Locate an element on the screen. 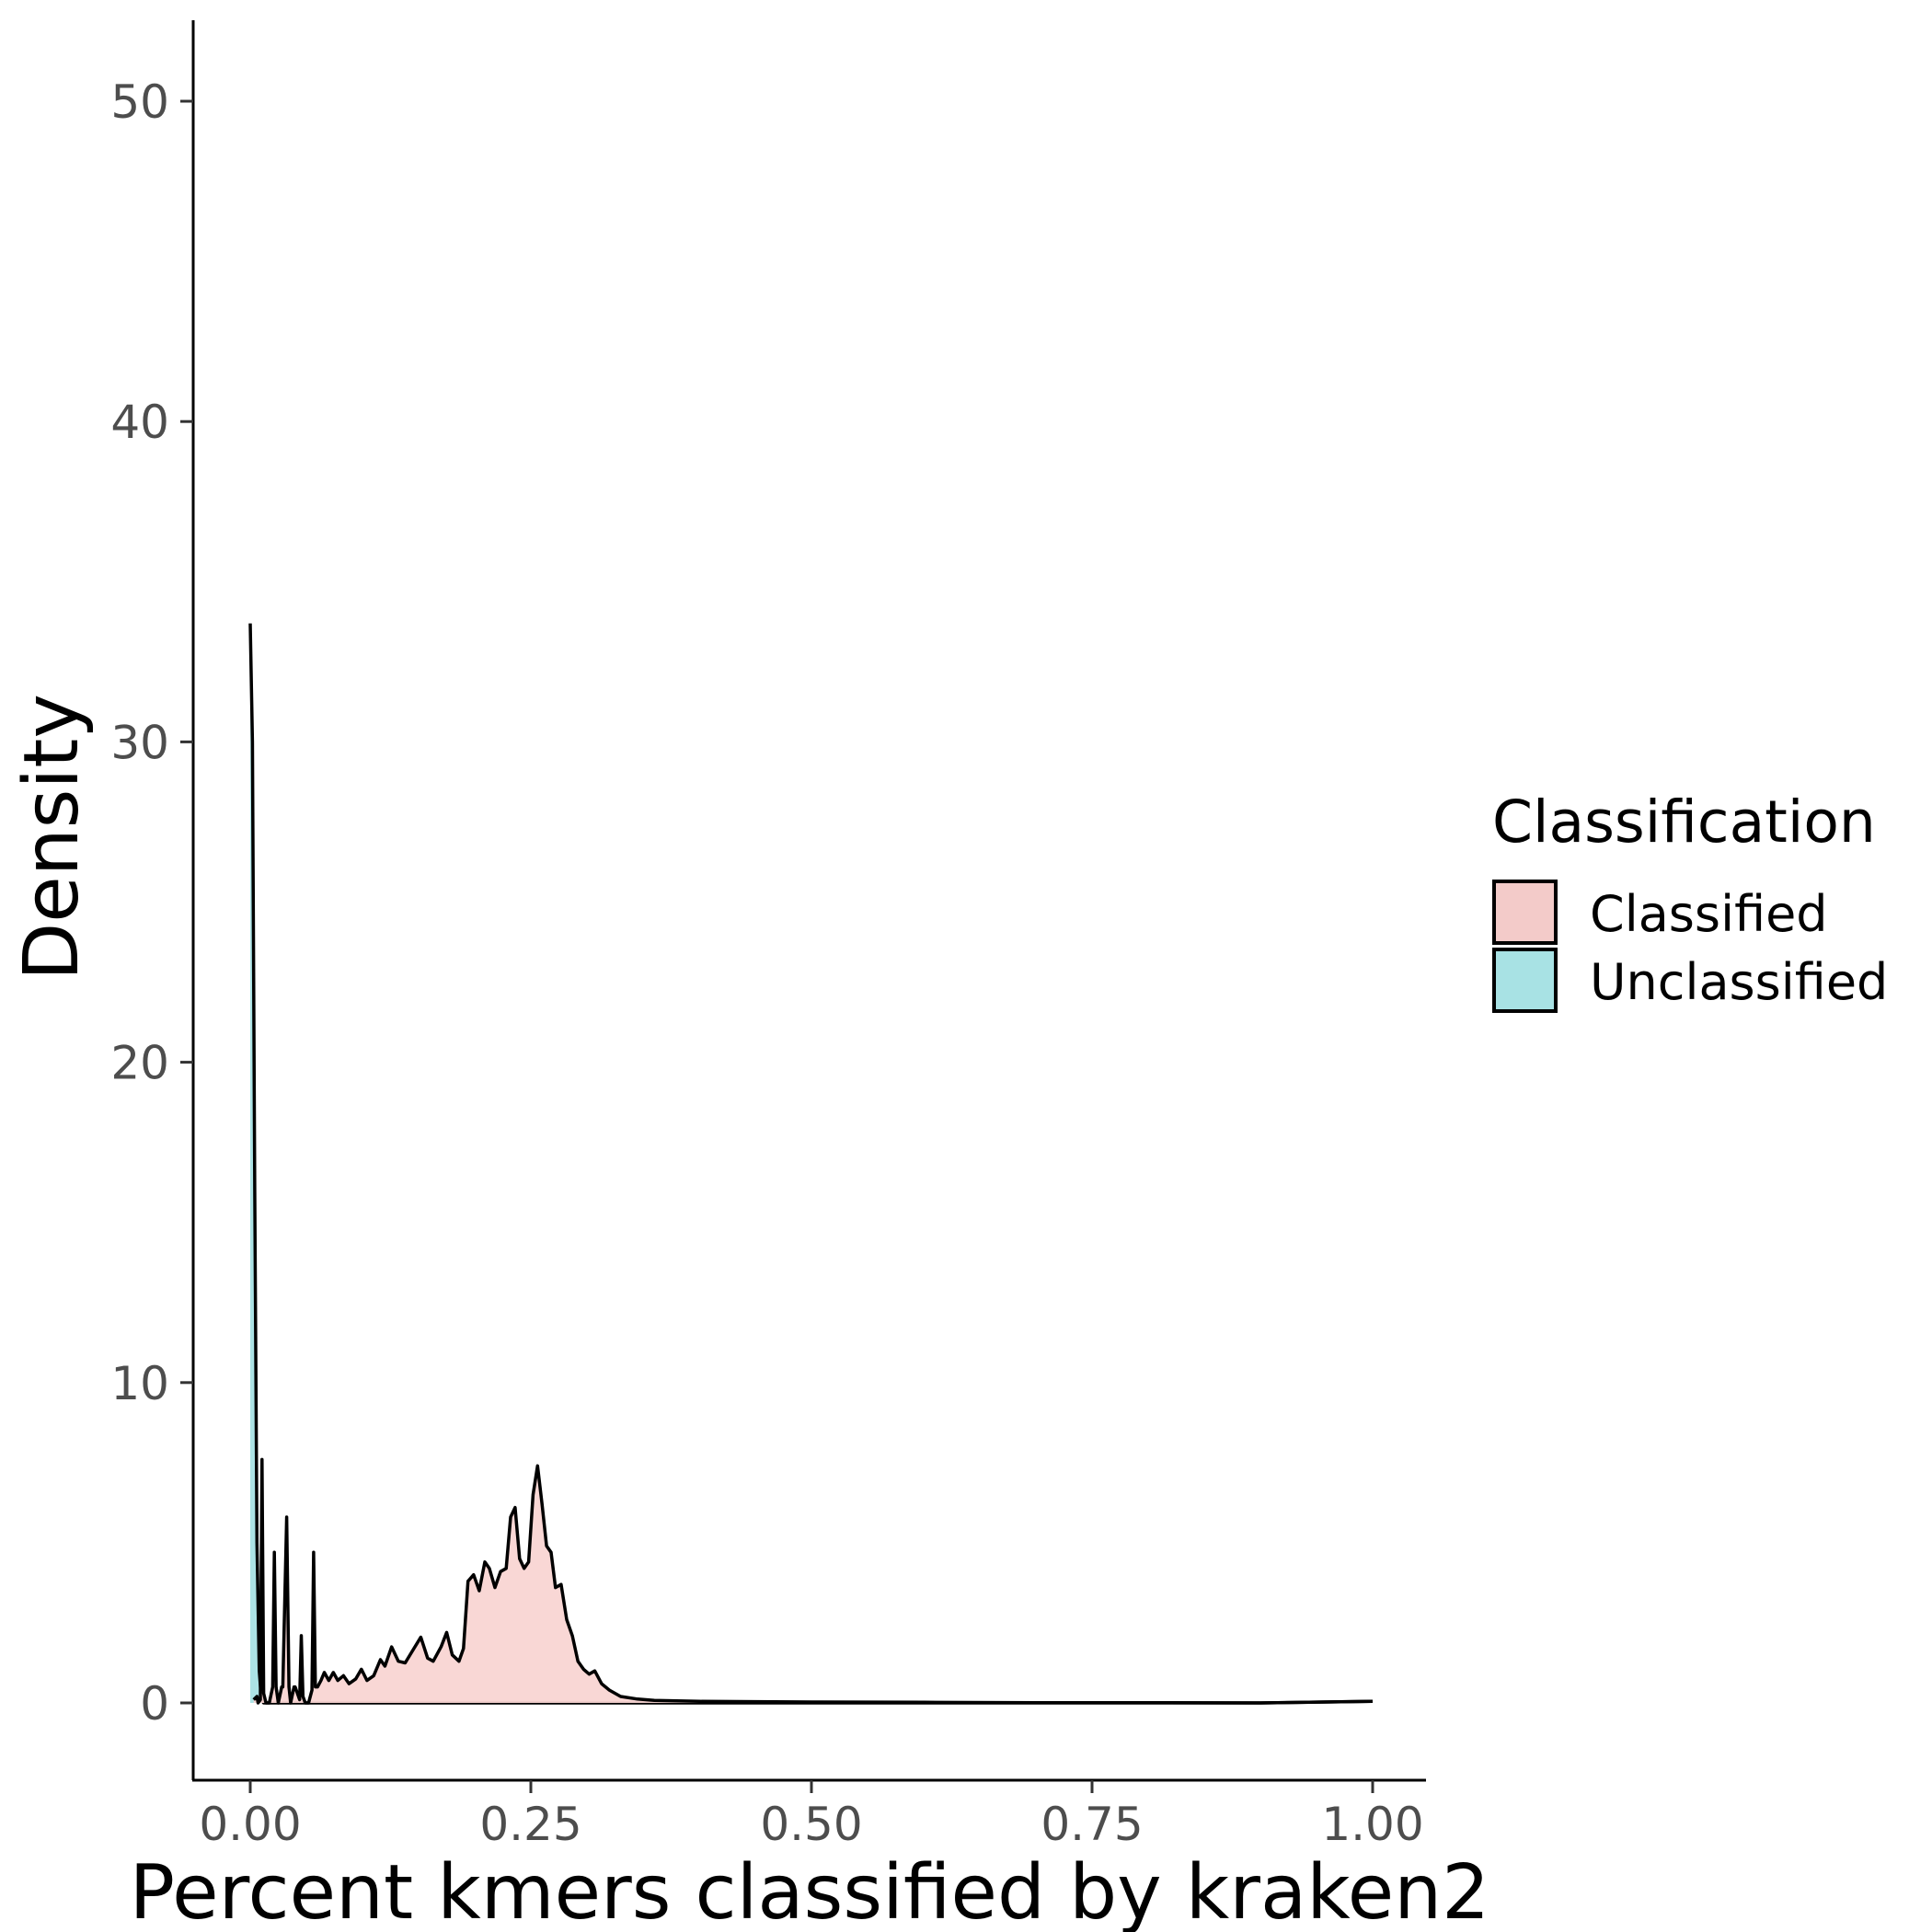  x-axis-ticks: 0.00 0.25 0.50 0.75 1.00 is located at coordinates (811, 1815).